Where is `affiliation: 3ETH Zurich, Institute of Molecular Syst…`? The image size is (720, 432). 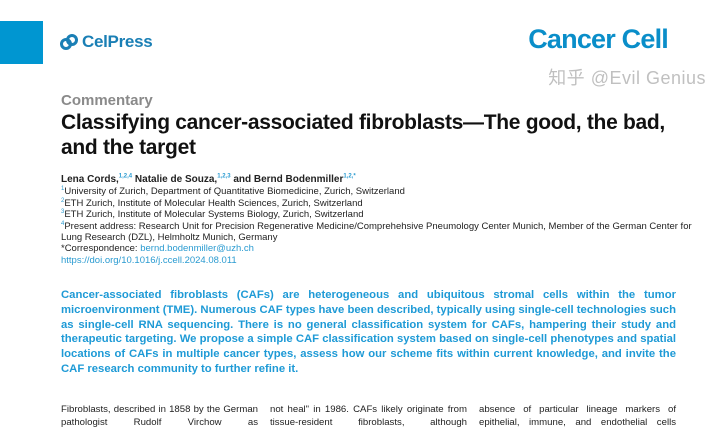 affiliation: 3ETH Zurich, Institute of Molecular Syst… is located at coordinates (381, 214).